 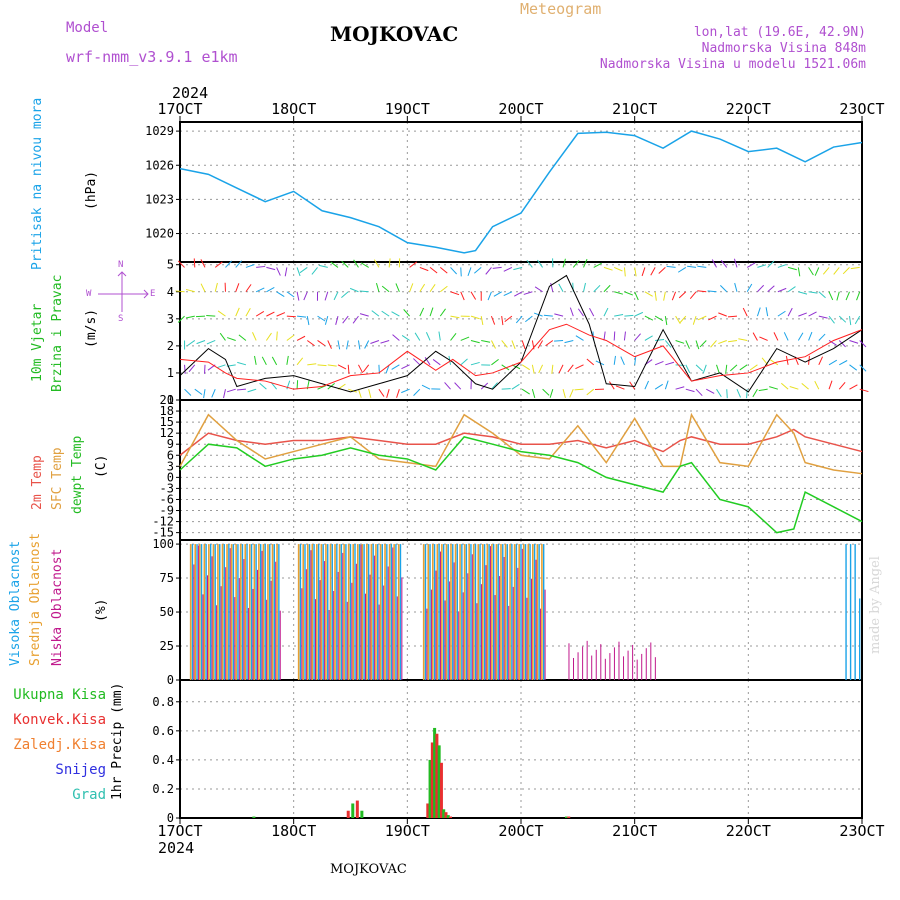 I want to click on y-tick-label: 1026, so click(x=159, y=165).